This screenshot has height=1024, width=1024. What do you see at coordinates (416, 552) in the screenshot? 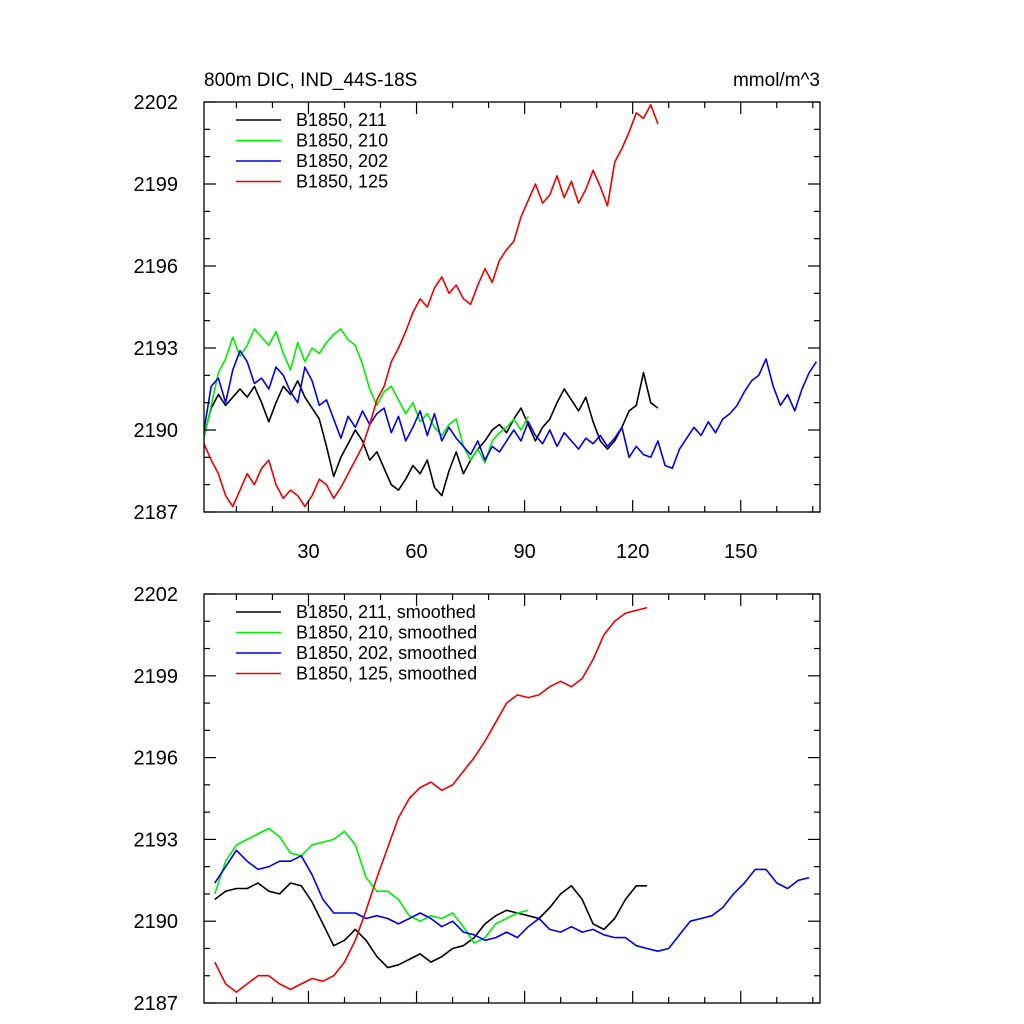
I see `x-tick-label: 60` at bounding box center [416, 552].